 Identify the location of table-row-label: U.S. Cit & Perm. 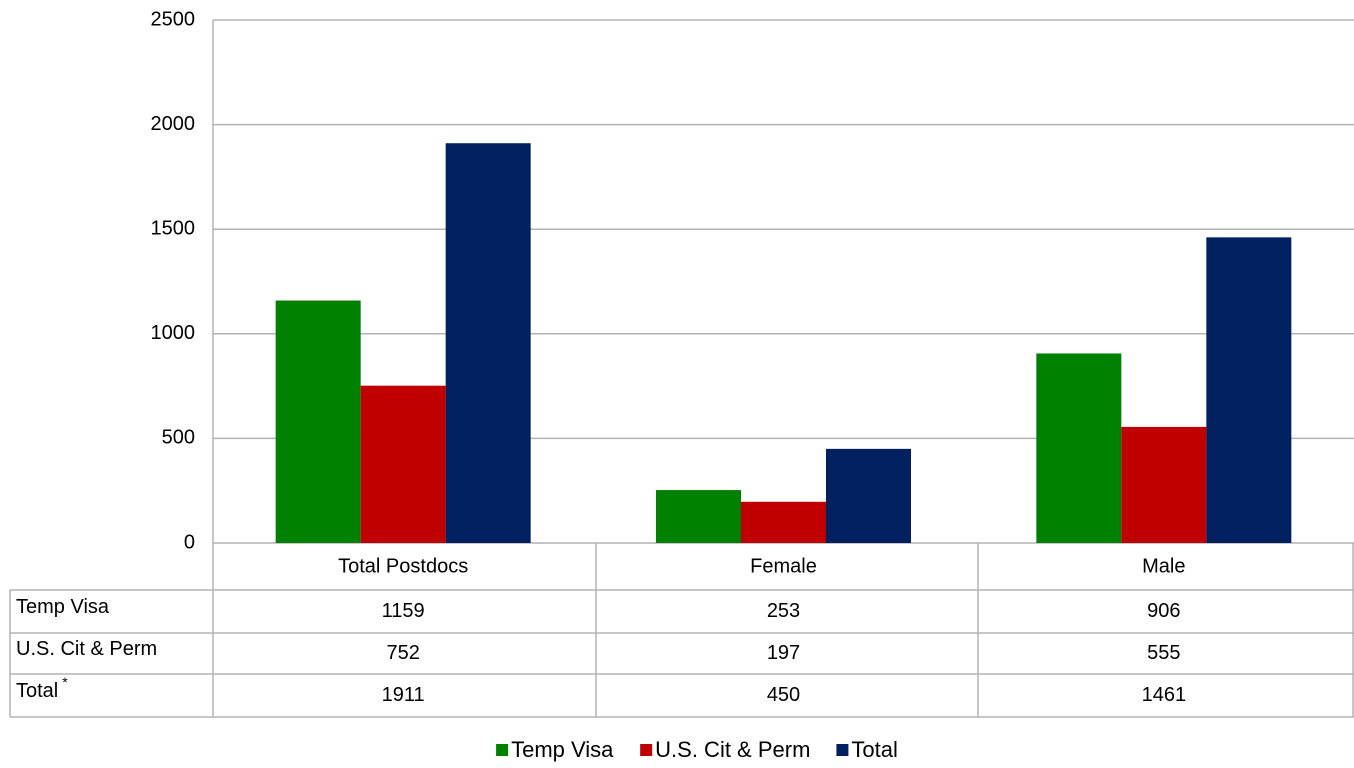
(86, 649).